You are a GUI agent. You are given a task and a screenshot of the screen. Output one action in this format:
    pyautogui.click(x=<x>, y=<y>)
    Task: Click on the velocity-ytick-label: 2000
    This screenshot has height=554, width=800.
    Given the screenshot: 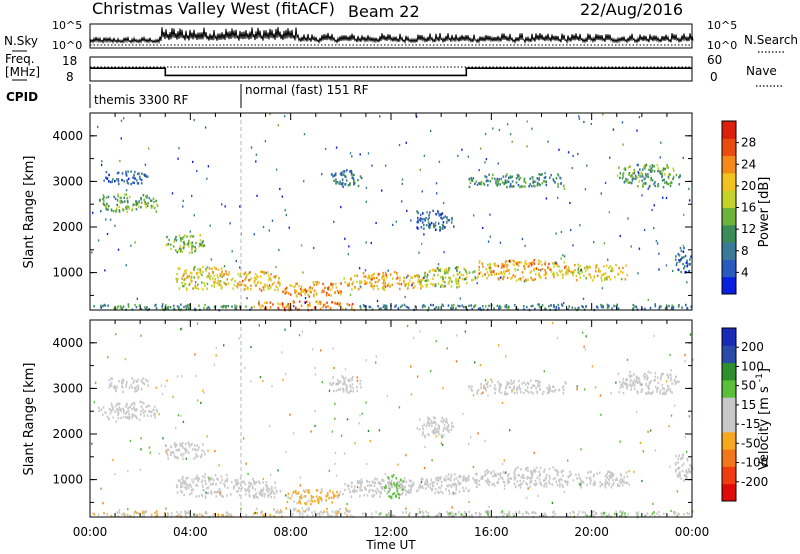 What is the action you would take?
    pyautogui.click(x=67, y=434)
    